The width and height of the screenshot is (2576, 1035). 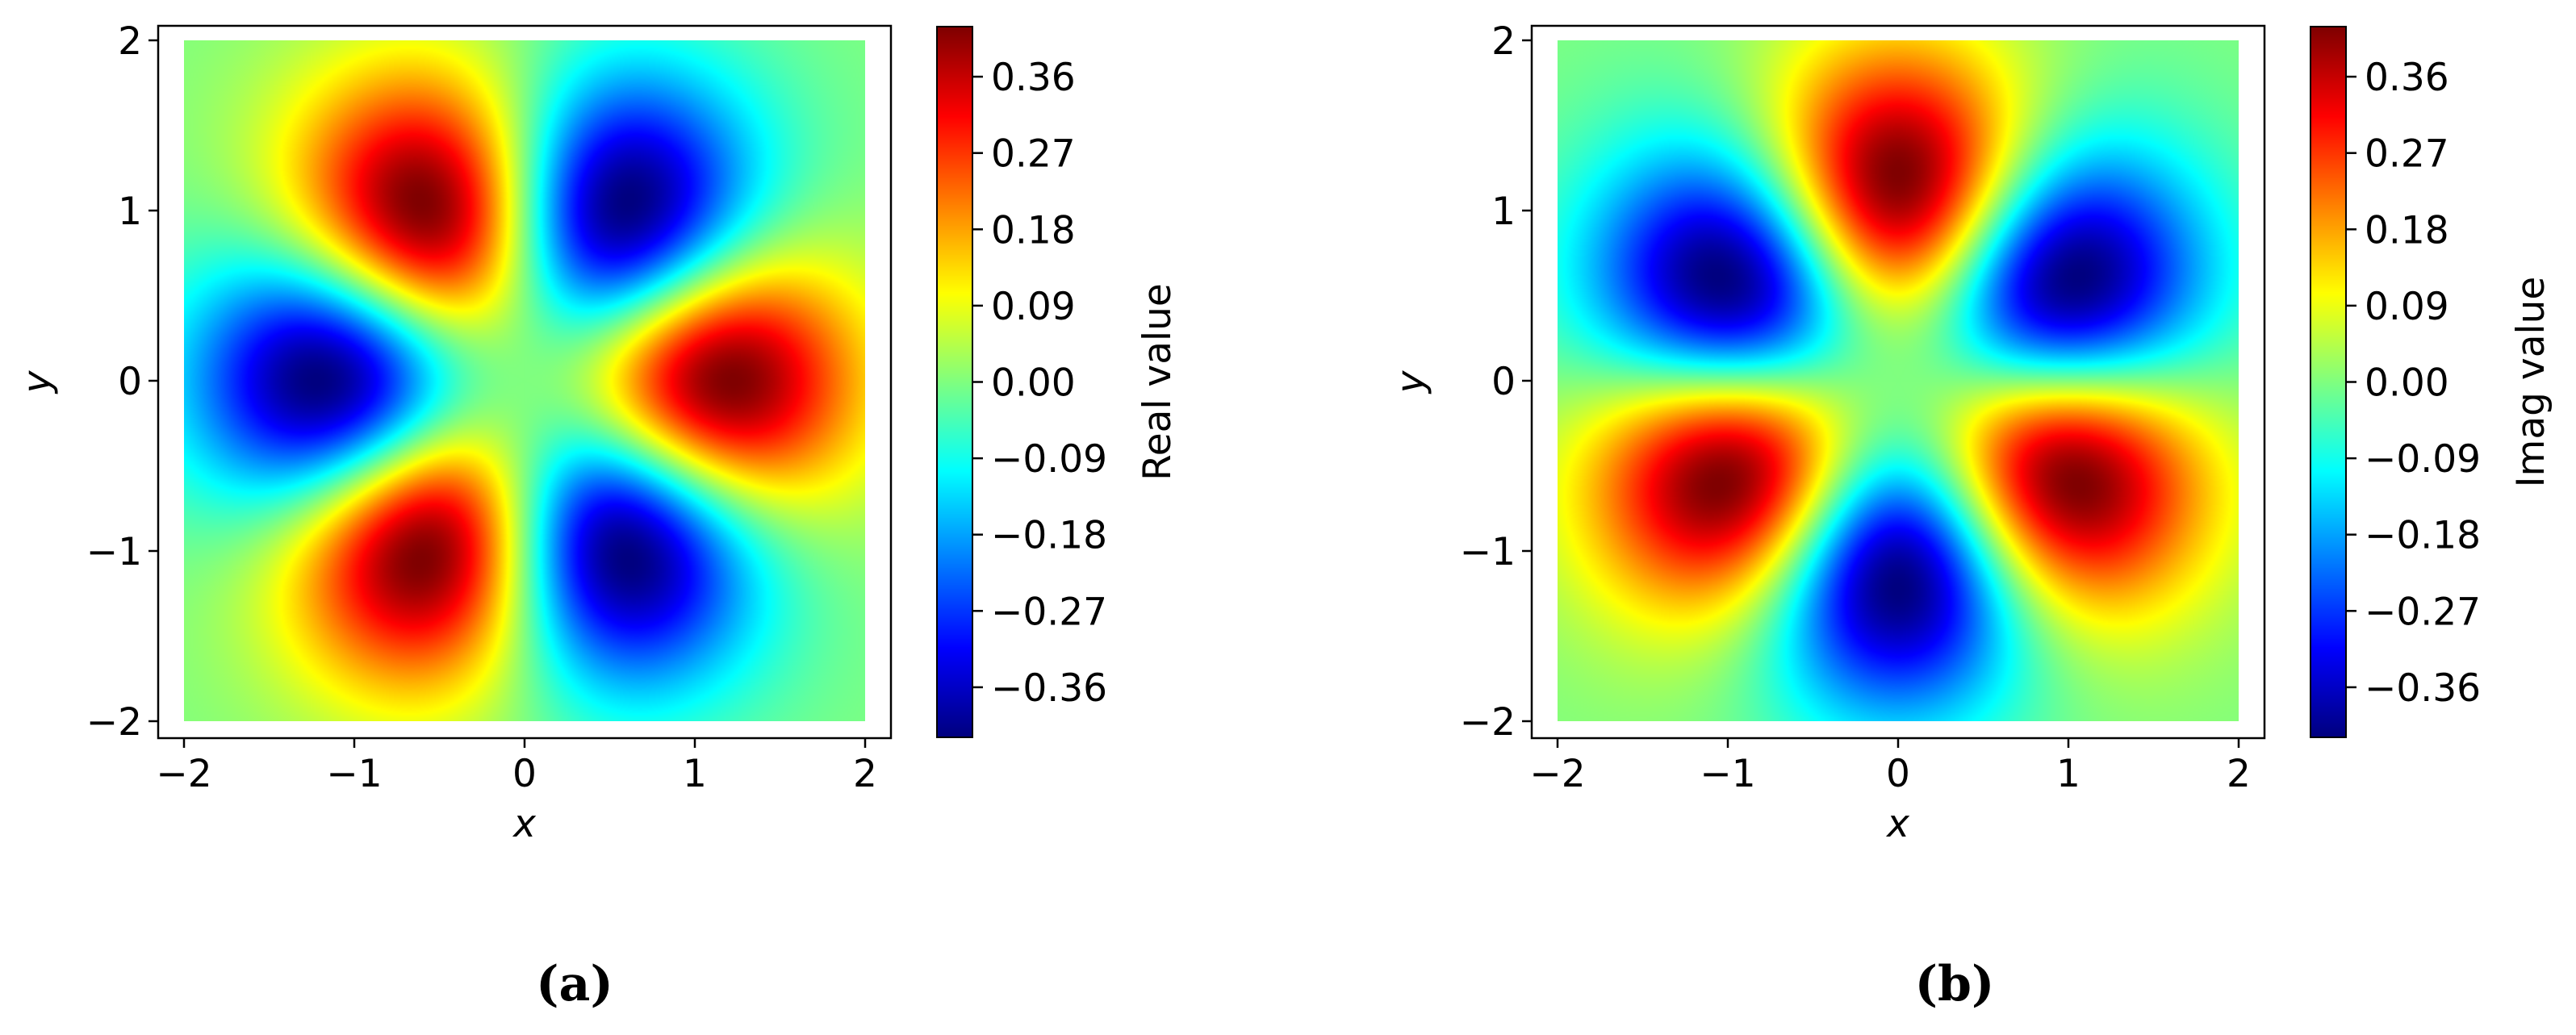 What do you see at coordinates (574, 984) in the screenshot?
I see `panel-label-a: (a)` at bounding box center [574, 984].